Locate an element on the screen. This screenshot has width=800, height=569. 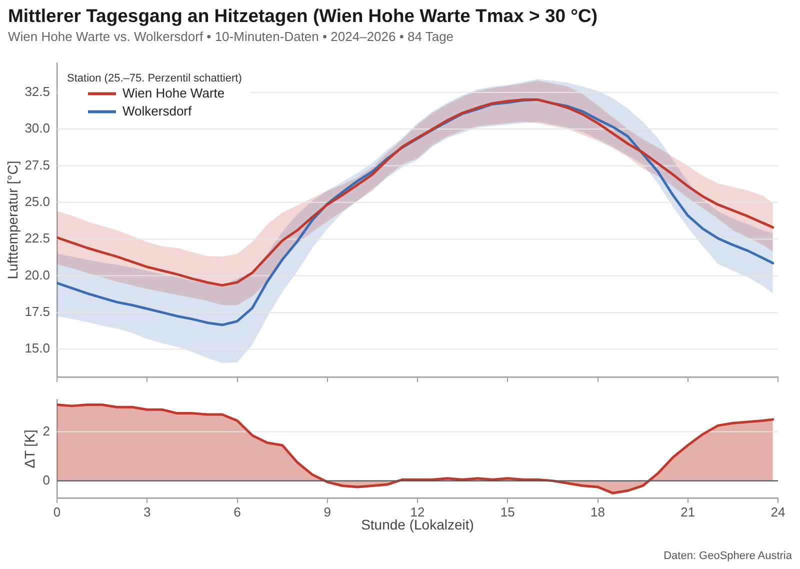
text: Daten: GeoSphere Austria is located at coordinates (728, 556).